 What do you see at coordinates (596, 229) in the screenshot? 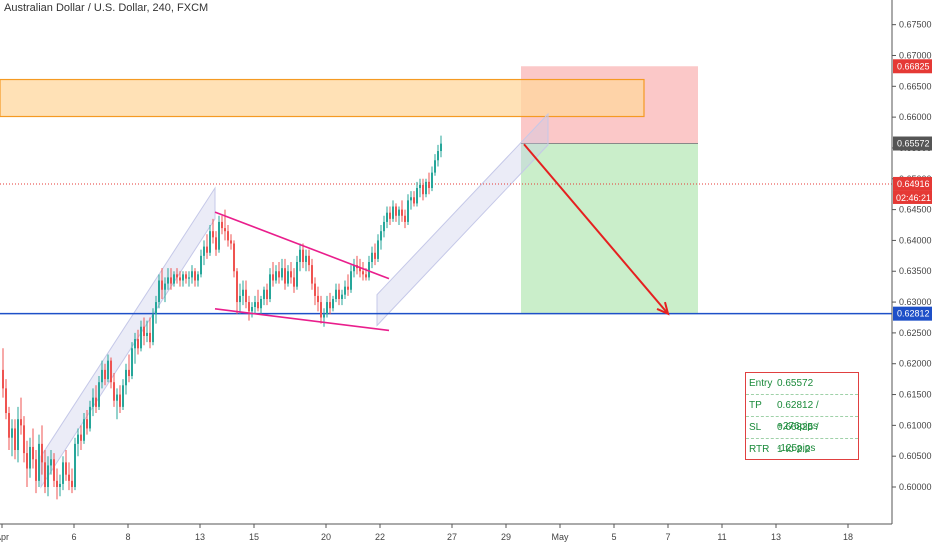
I see `projection-arrow` at bounding box center [596, 229].